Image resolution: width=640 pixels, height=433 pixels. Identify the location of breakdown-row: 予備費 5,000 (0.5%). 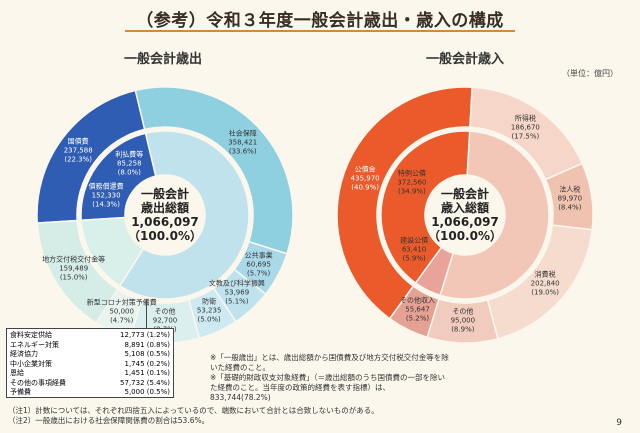
(90, 392).